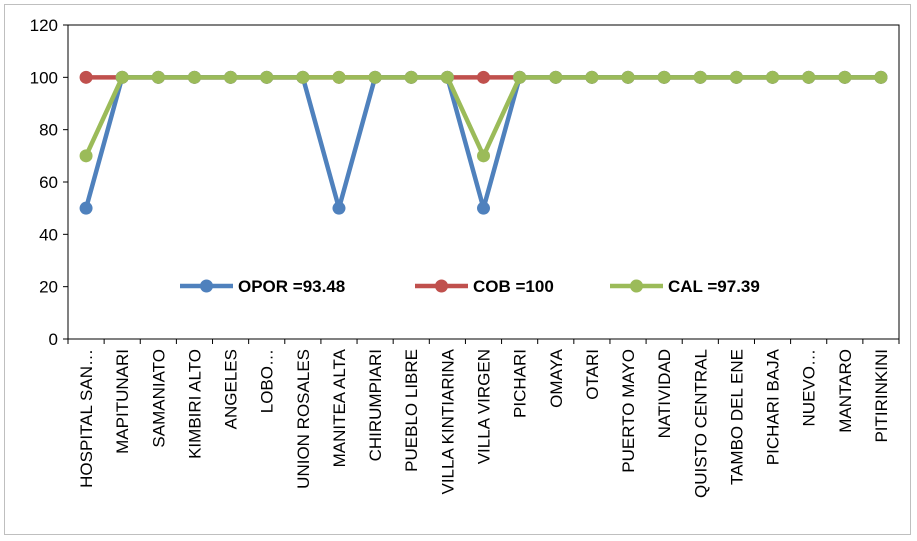 This screenshot has width=917, height=541. Describe the element at coordinates (556, 378) in the screenshot. I see `x-tick-label: OMAYA` at that location.